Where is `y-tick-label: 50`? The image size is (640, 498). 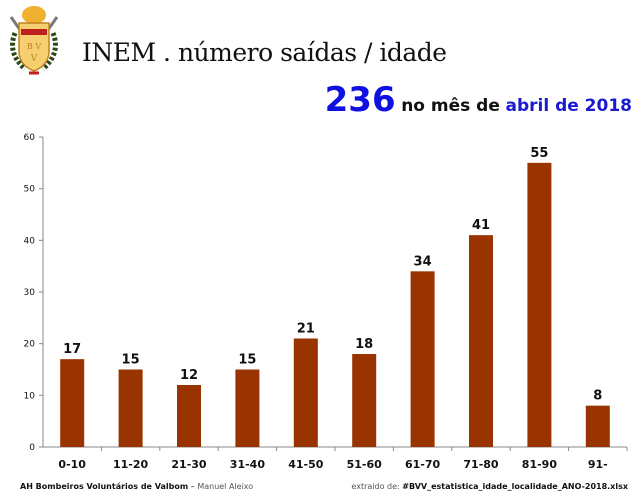 y-tick-label: 50 is located at coordinates (30, 190).